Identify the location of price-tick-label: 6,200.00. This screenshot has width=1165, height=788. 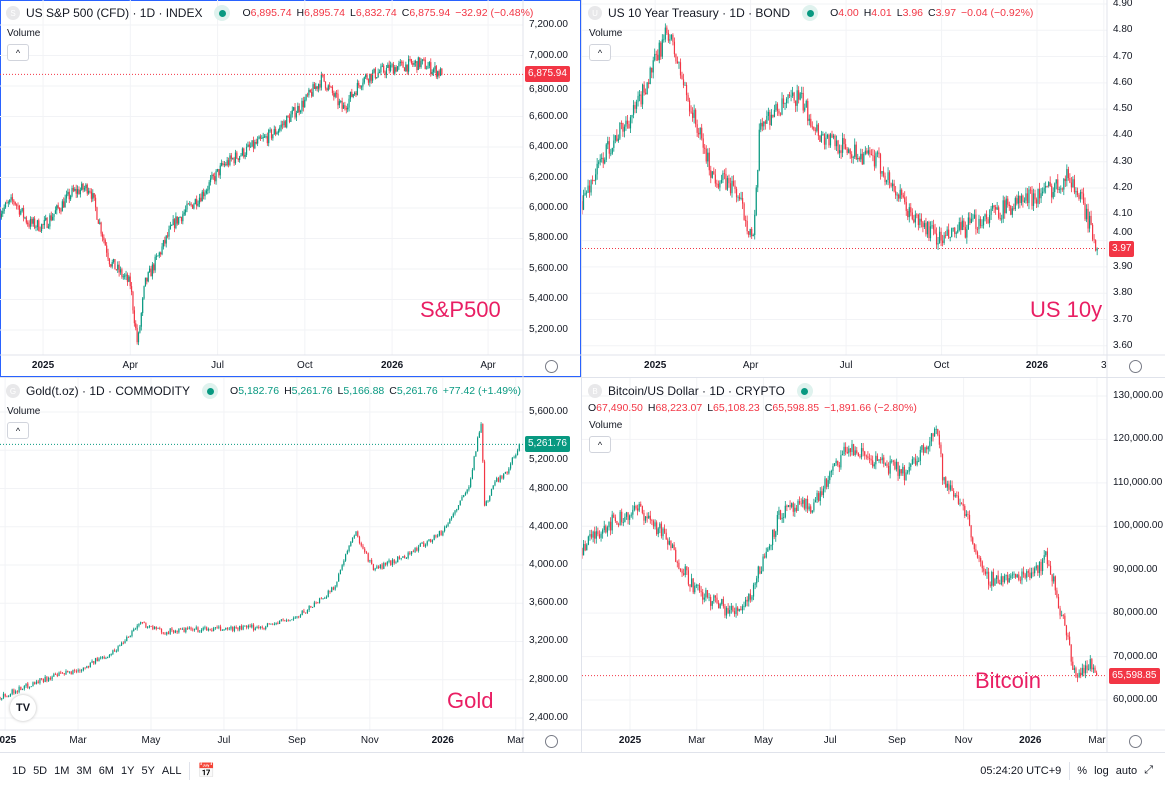
(548, 177).